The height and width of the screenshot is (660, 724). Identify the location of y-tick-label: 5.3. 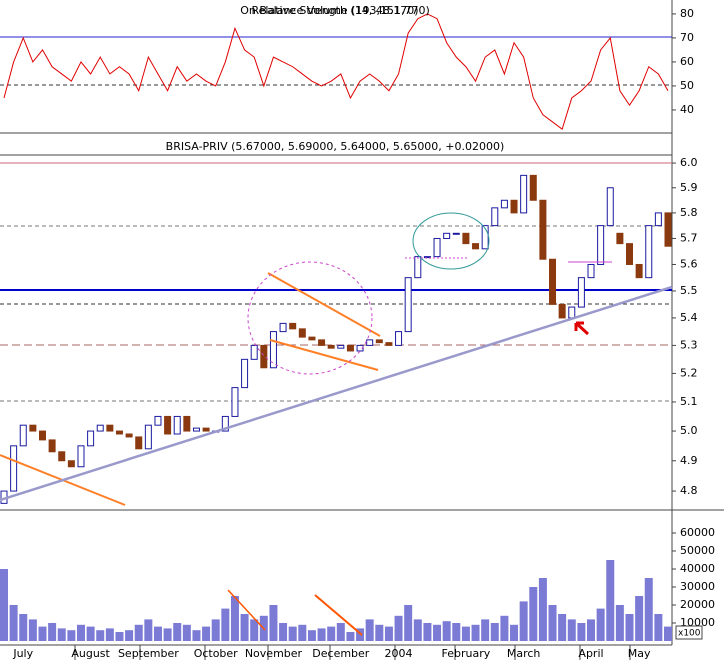
(689, 344).